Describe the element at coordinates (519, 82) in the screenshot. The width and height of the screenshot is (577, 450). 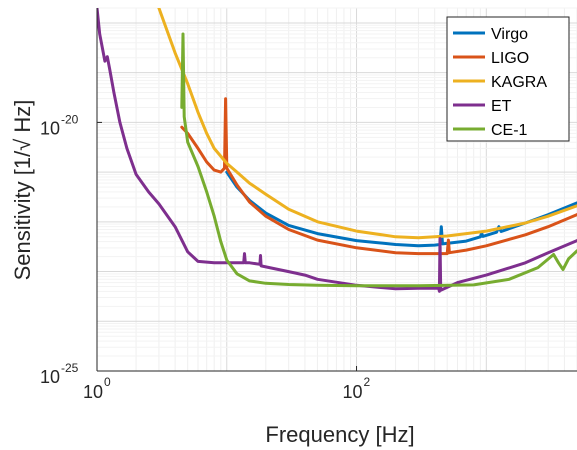
I see `legend-label-kagra: KAGRA` at that location.